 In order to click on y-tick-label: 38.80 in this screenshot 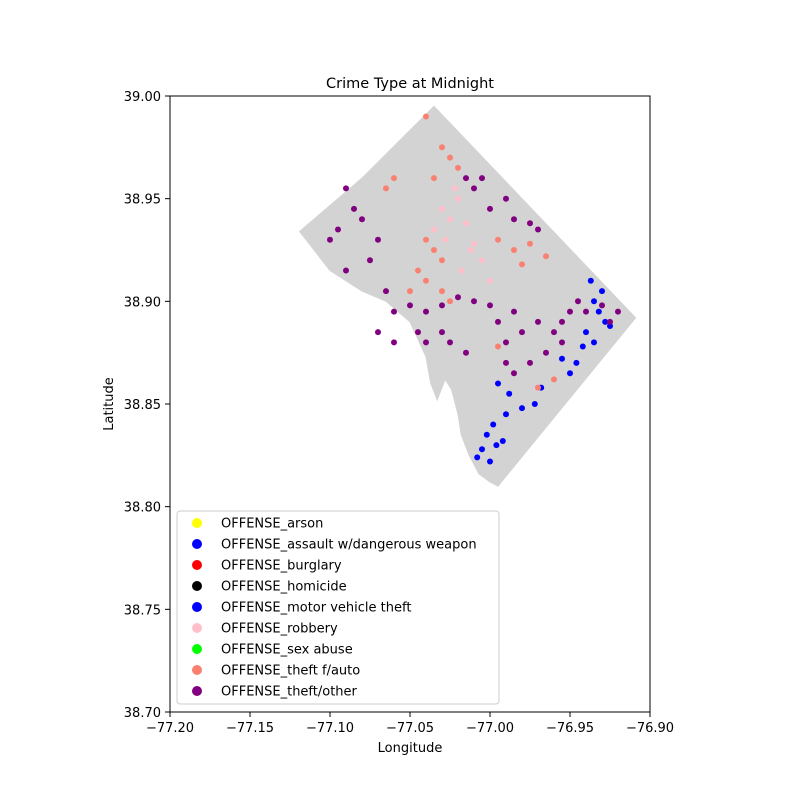, I will do `click(142, 508)`.